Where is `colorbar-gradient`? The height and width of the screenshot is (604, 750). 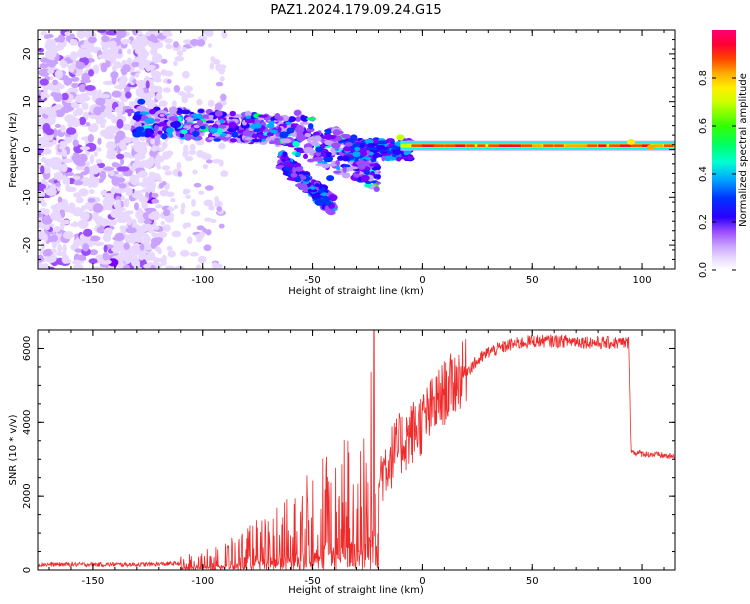
colorbar-gradient is located at coordinates (724, 150).